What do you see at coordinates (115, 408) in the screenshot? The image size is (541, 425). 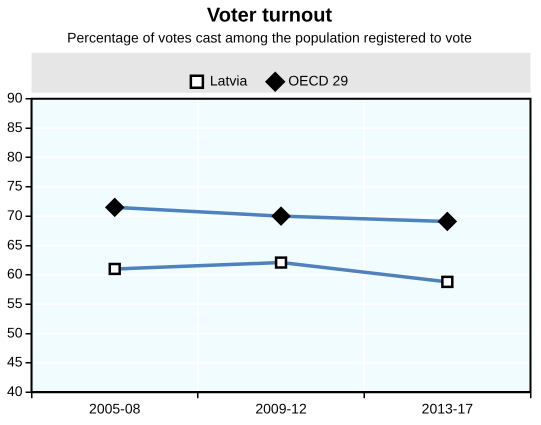 I see `x-tick-label: 2005-08` at bounding box center [115, 408].